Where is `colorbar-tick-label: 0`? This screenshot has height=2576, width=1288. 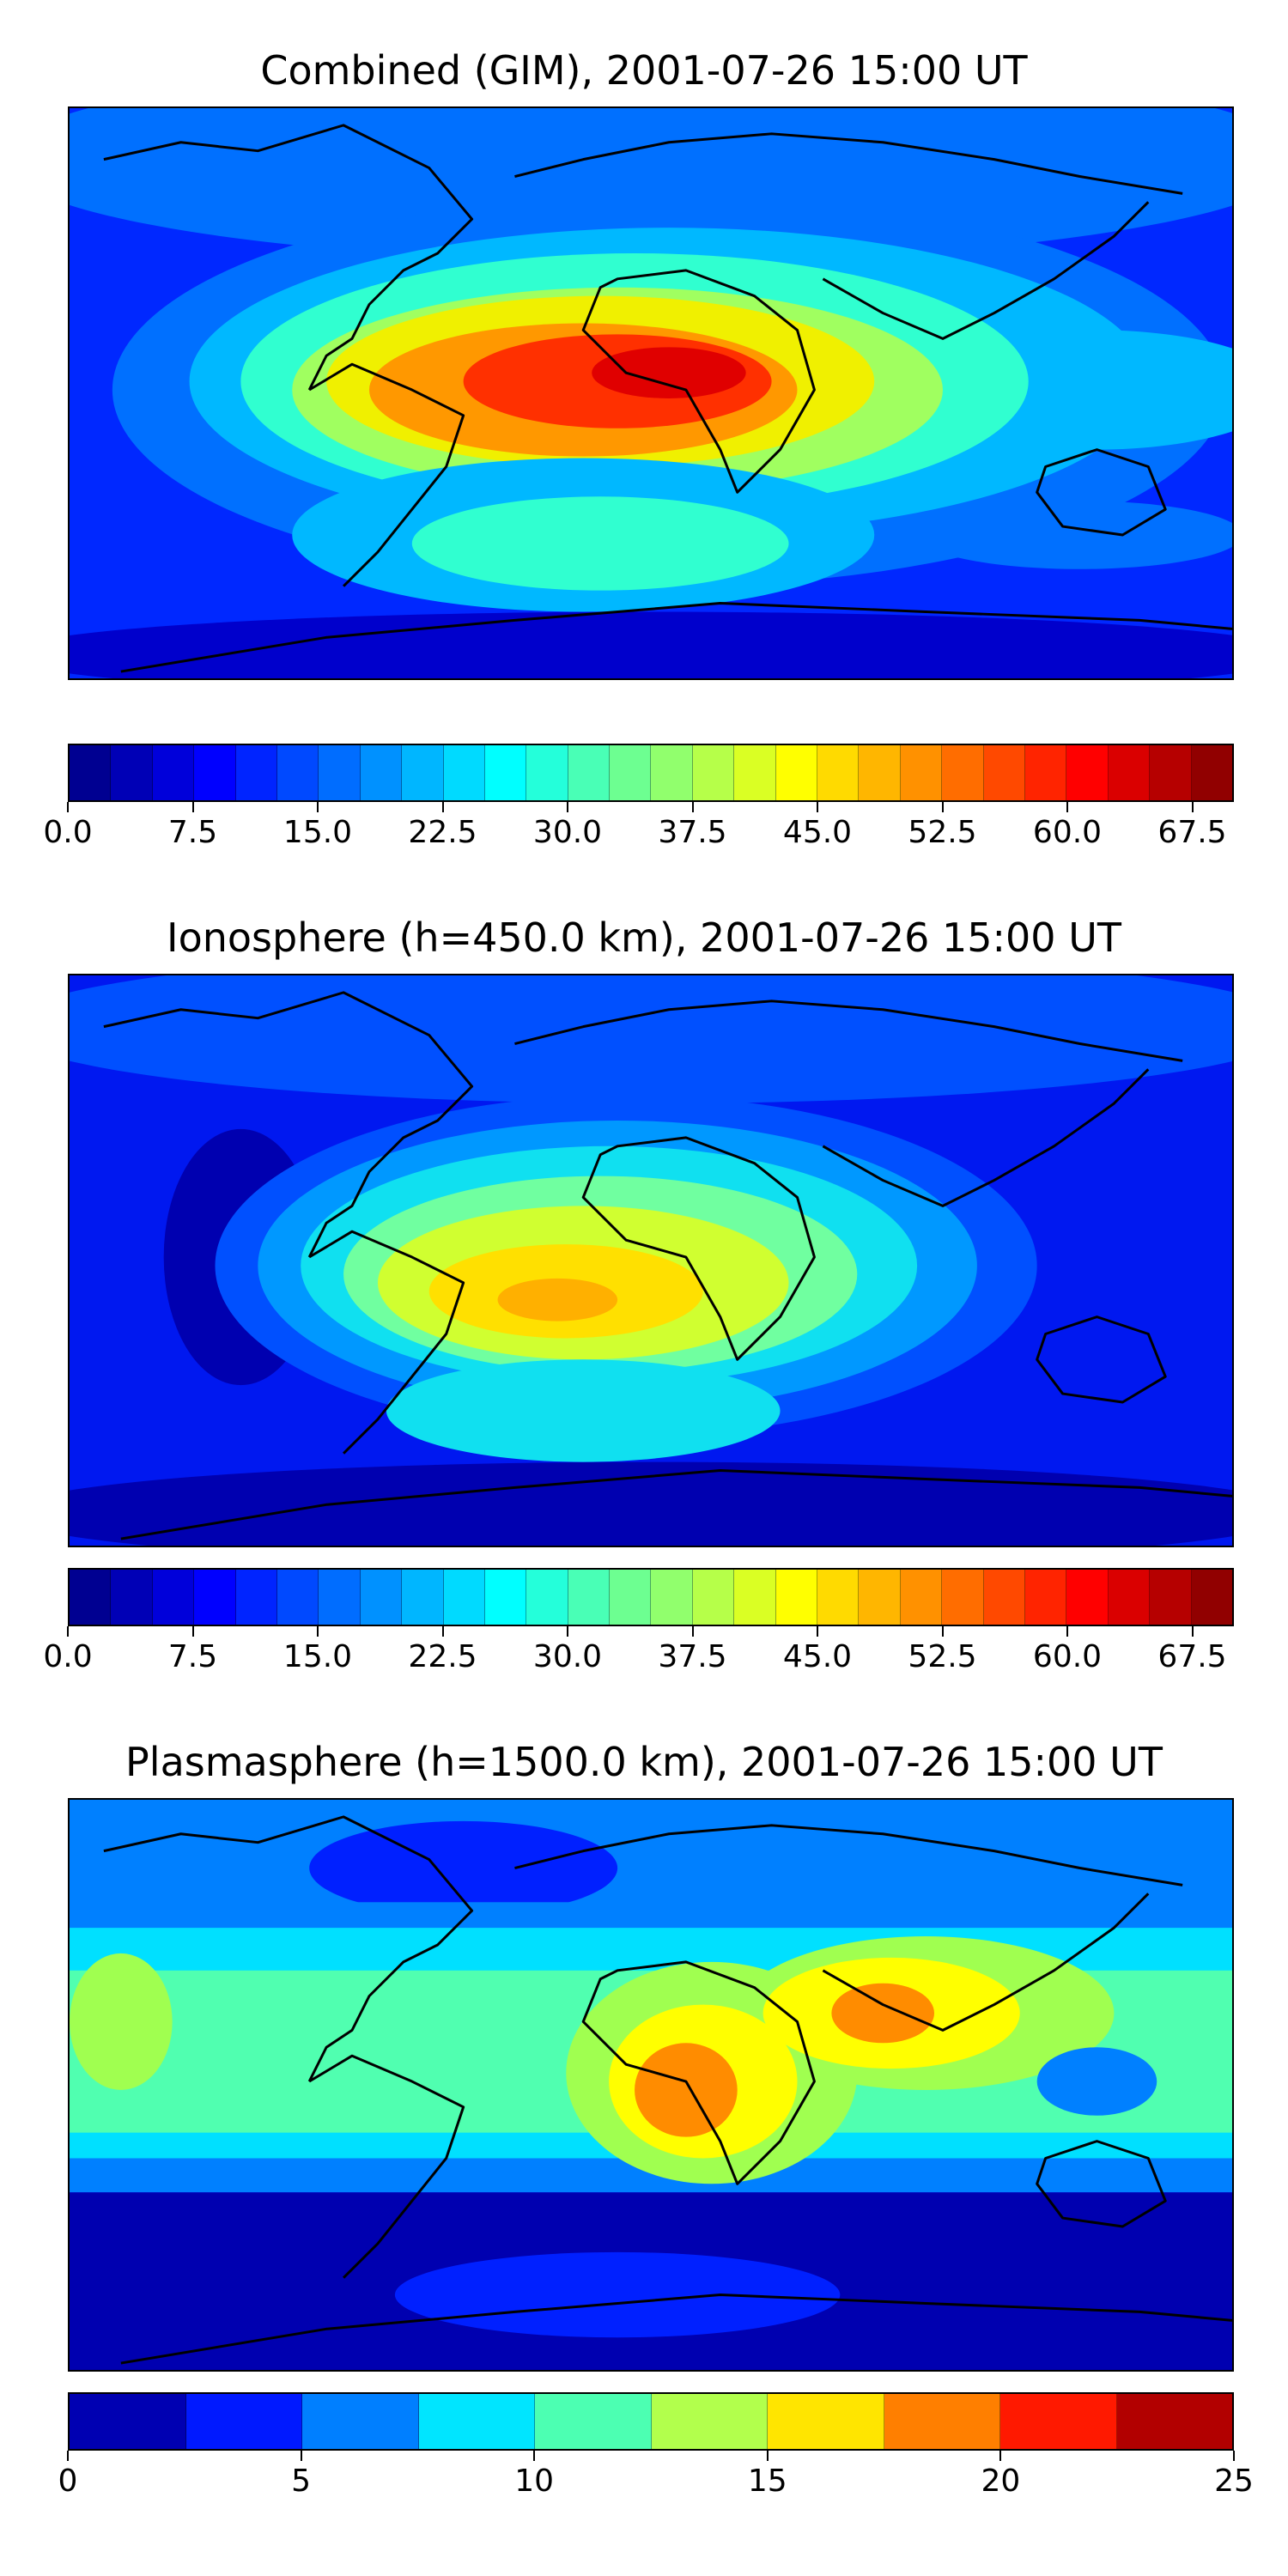 colorbar-tick-label: 0 is located at coordinates (68, 2481).